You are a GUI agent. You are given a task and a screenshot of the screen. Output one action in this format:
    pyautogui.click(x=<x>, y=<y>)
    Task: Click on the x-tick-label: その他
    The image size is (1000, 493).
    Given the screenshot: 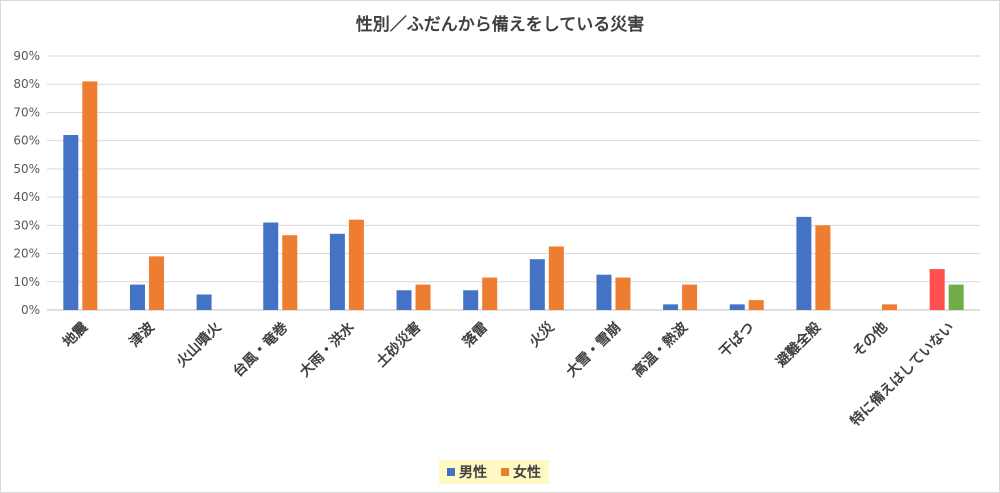 What is the action you would take?
    pyautogui.click(x=870, y=340)
    